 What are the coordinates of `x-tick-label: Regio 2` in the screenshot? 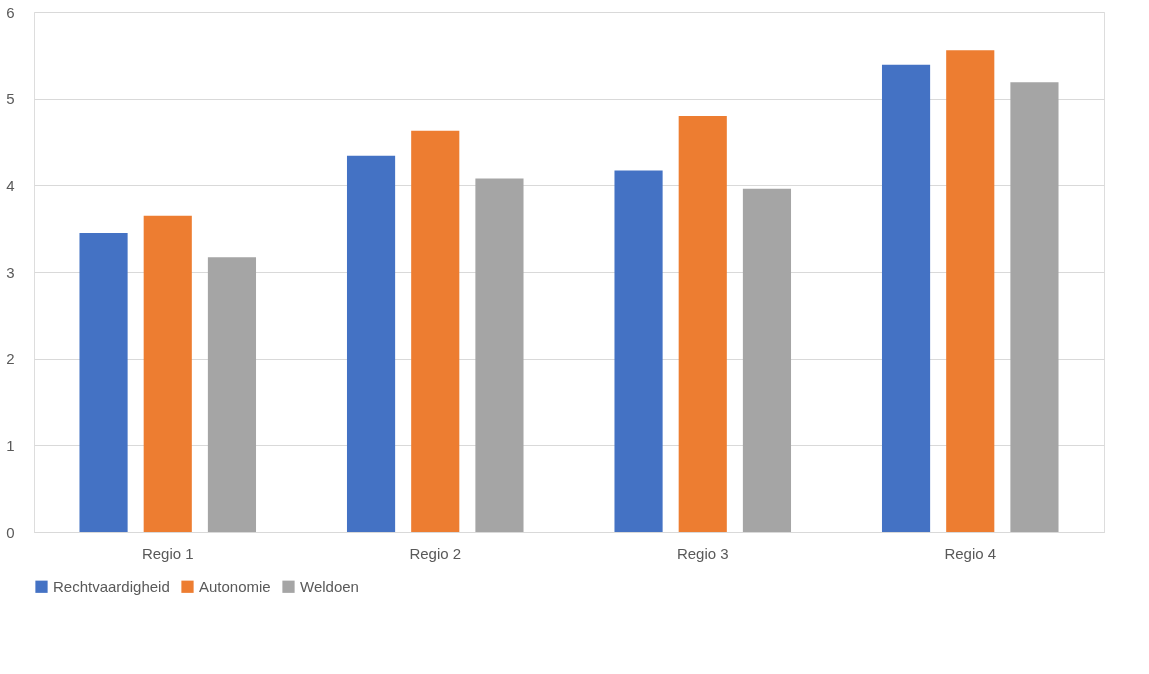 It's located at (435, 553).